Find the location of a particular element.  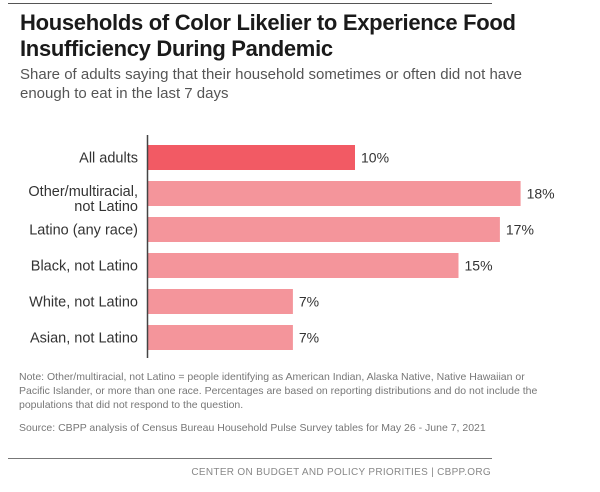

category-label-5: Asian, not Latino is located at coordinates (84, 339).